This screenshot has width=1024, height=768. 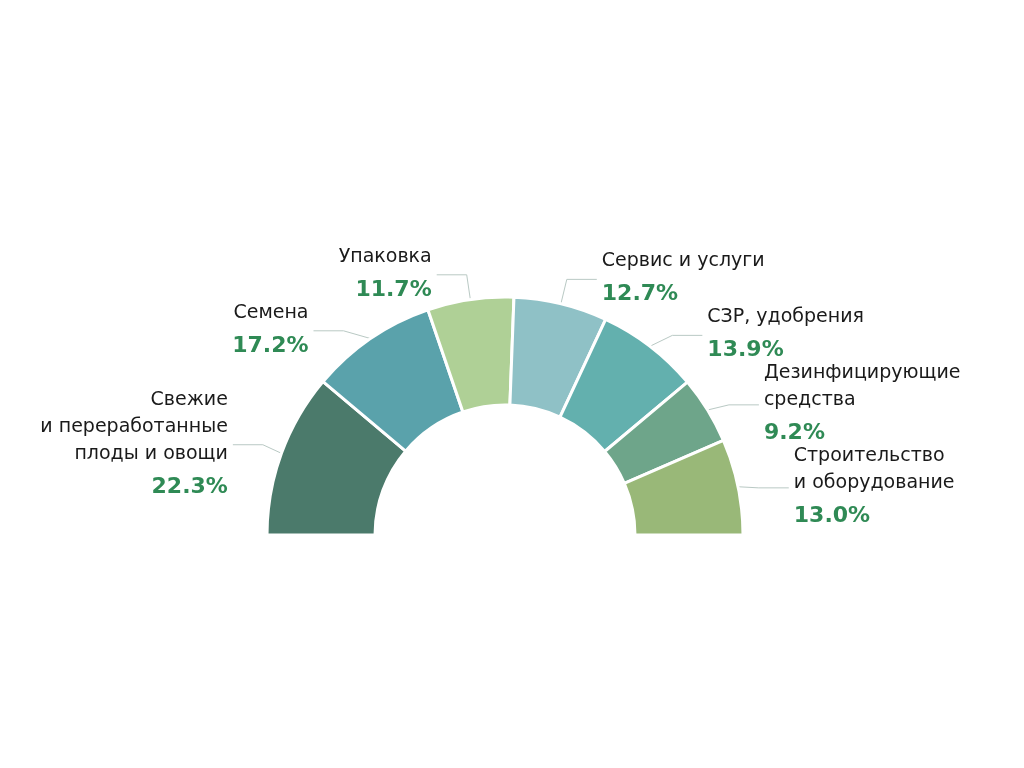 What do you see at coordinates (189, 485) in the screenshot?
I see `data-label: 22.3%` at bounding box center [189, 485].